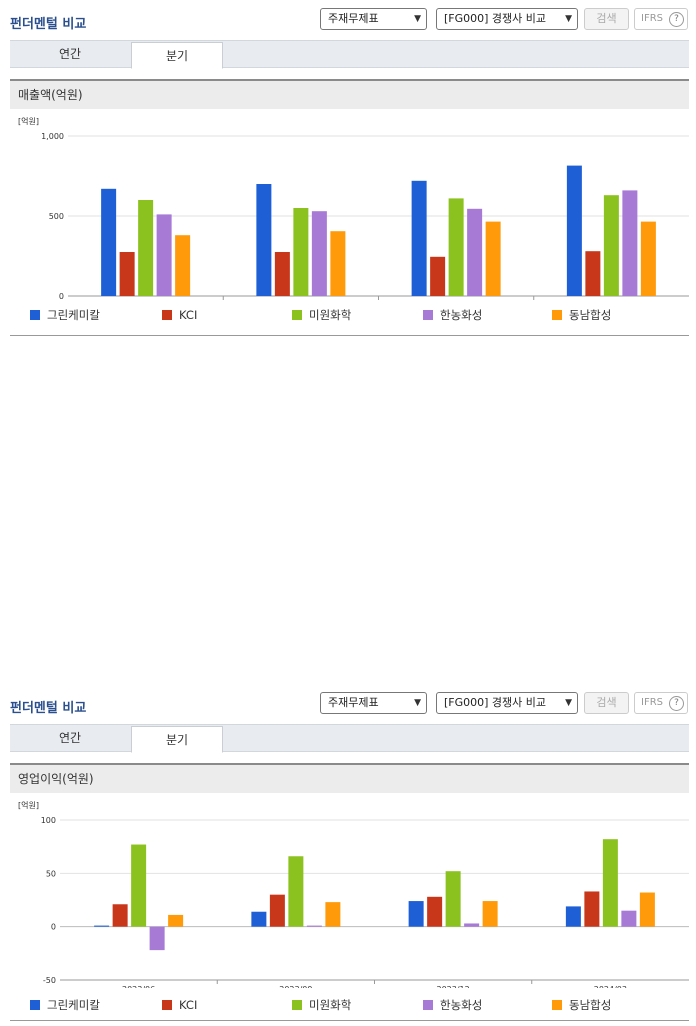 The image size is (696, 1026). Describe the element at coordinates (456, 301) in the screenshot. I see `x-tick-label: 2023/12` at that location.